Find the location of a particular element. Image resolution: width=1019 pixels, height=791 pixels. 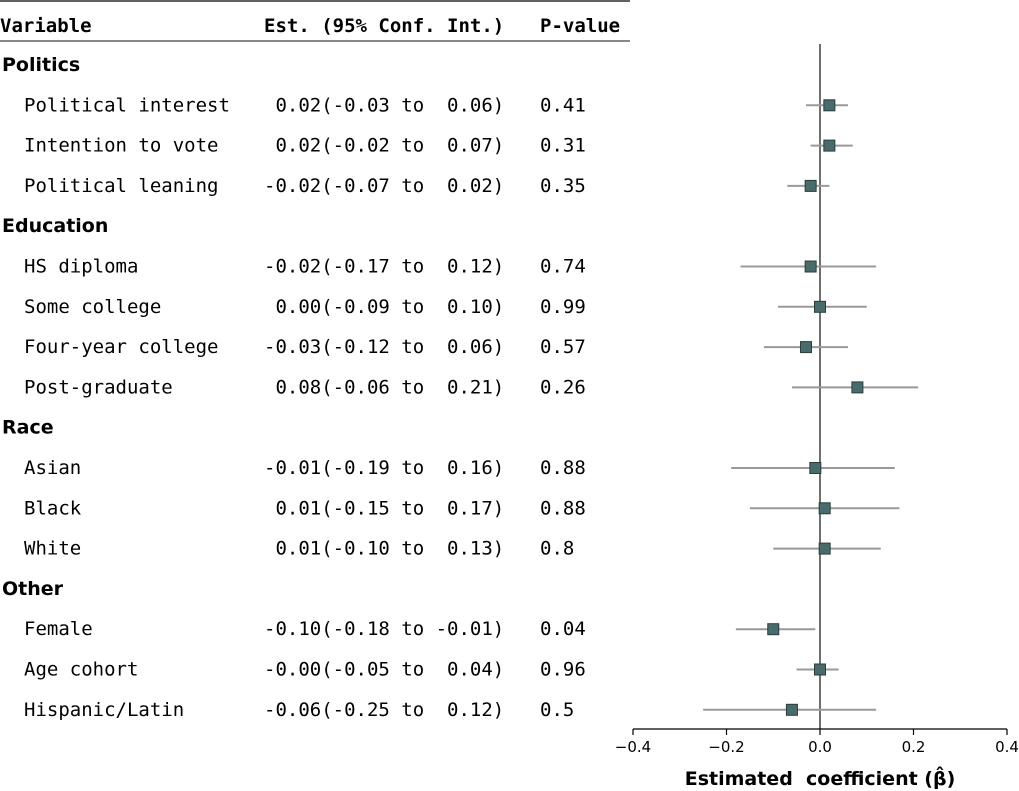

row-label: Four-year college is located at coordinates (121, 347).